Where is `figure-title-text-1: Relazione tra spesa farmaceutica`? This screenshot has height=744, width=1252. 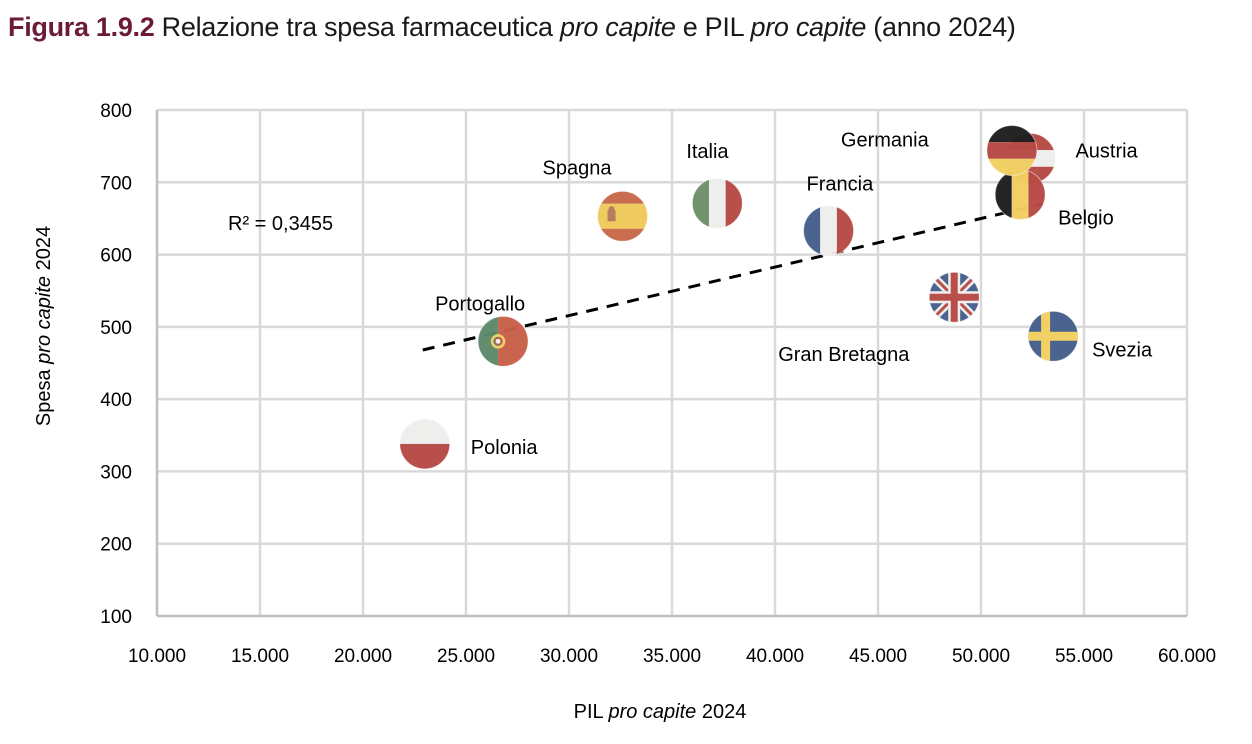
figure-title-text-1: Relazione tra spesa farmaceutica is located at coordinates (360, 27).